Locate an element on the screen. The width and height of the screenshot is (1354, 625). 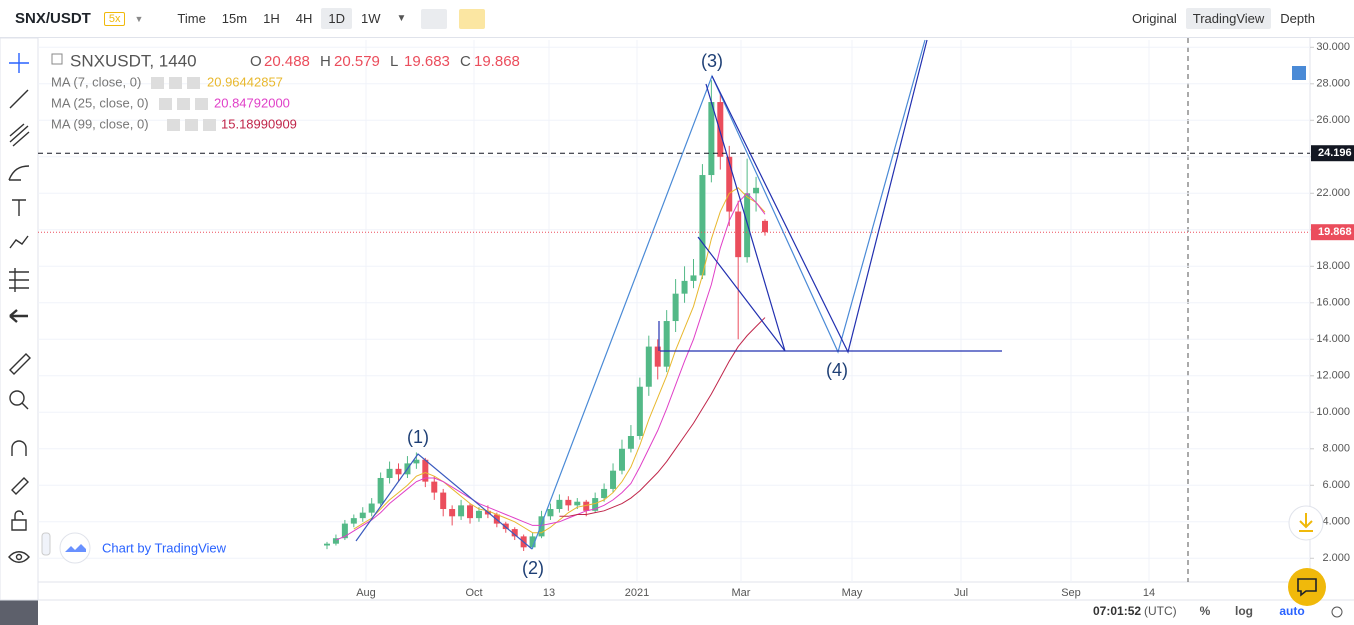
clock: 07:01:52 is located at coordinates (1117, 611).